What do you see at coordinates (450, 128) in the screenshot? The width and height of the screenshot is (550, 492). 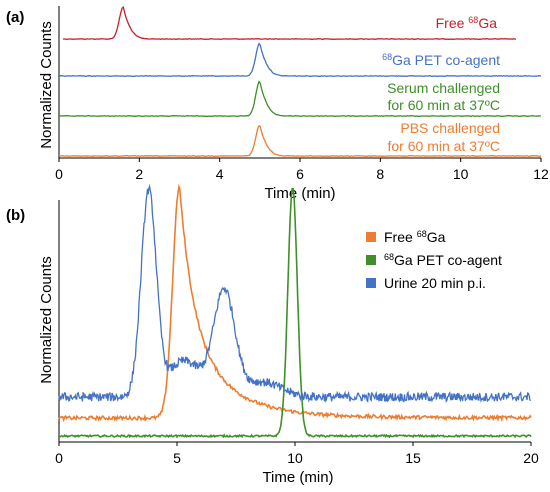 I see `annotation-pbs-line1: PBS challenged` at bounding box center [450, 128].